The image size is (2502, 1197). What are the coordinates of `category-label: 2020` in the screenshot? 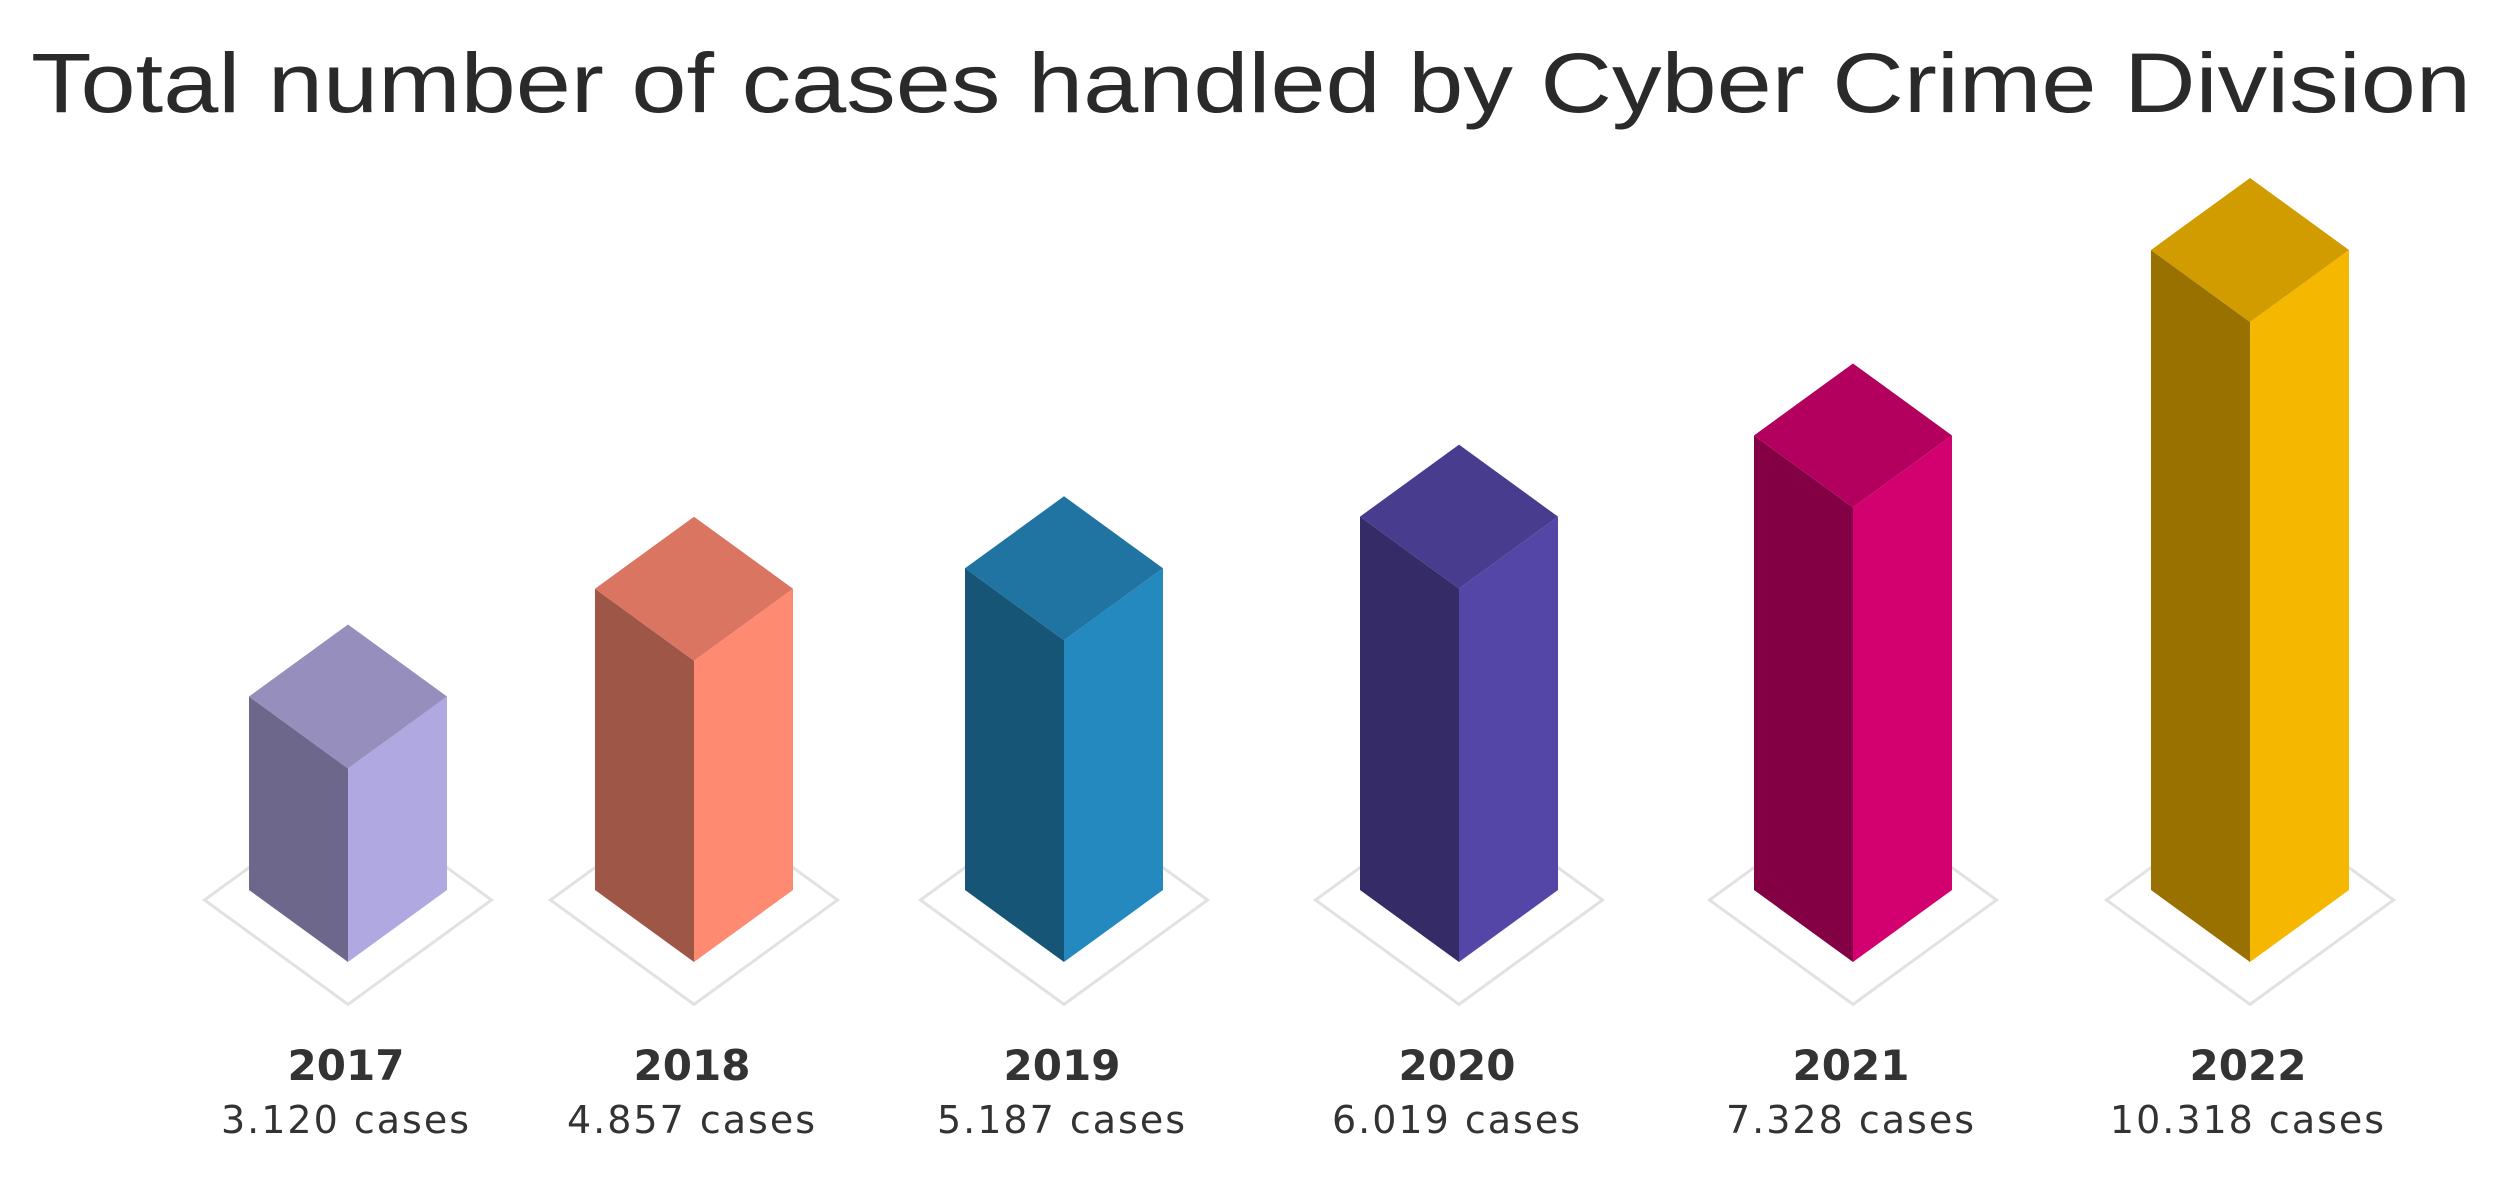 It's located at (1457, 1065).